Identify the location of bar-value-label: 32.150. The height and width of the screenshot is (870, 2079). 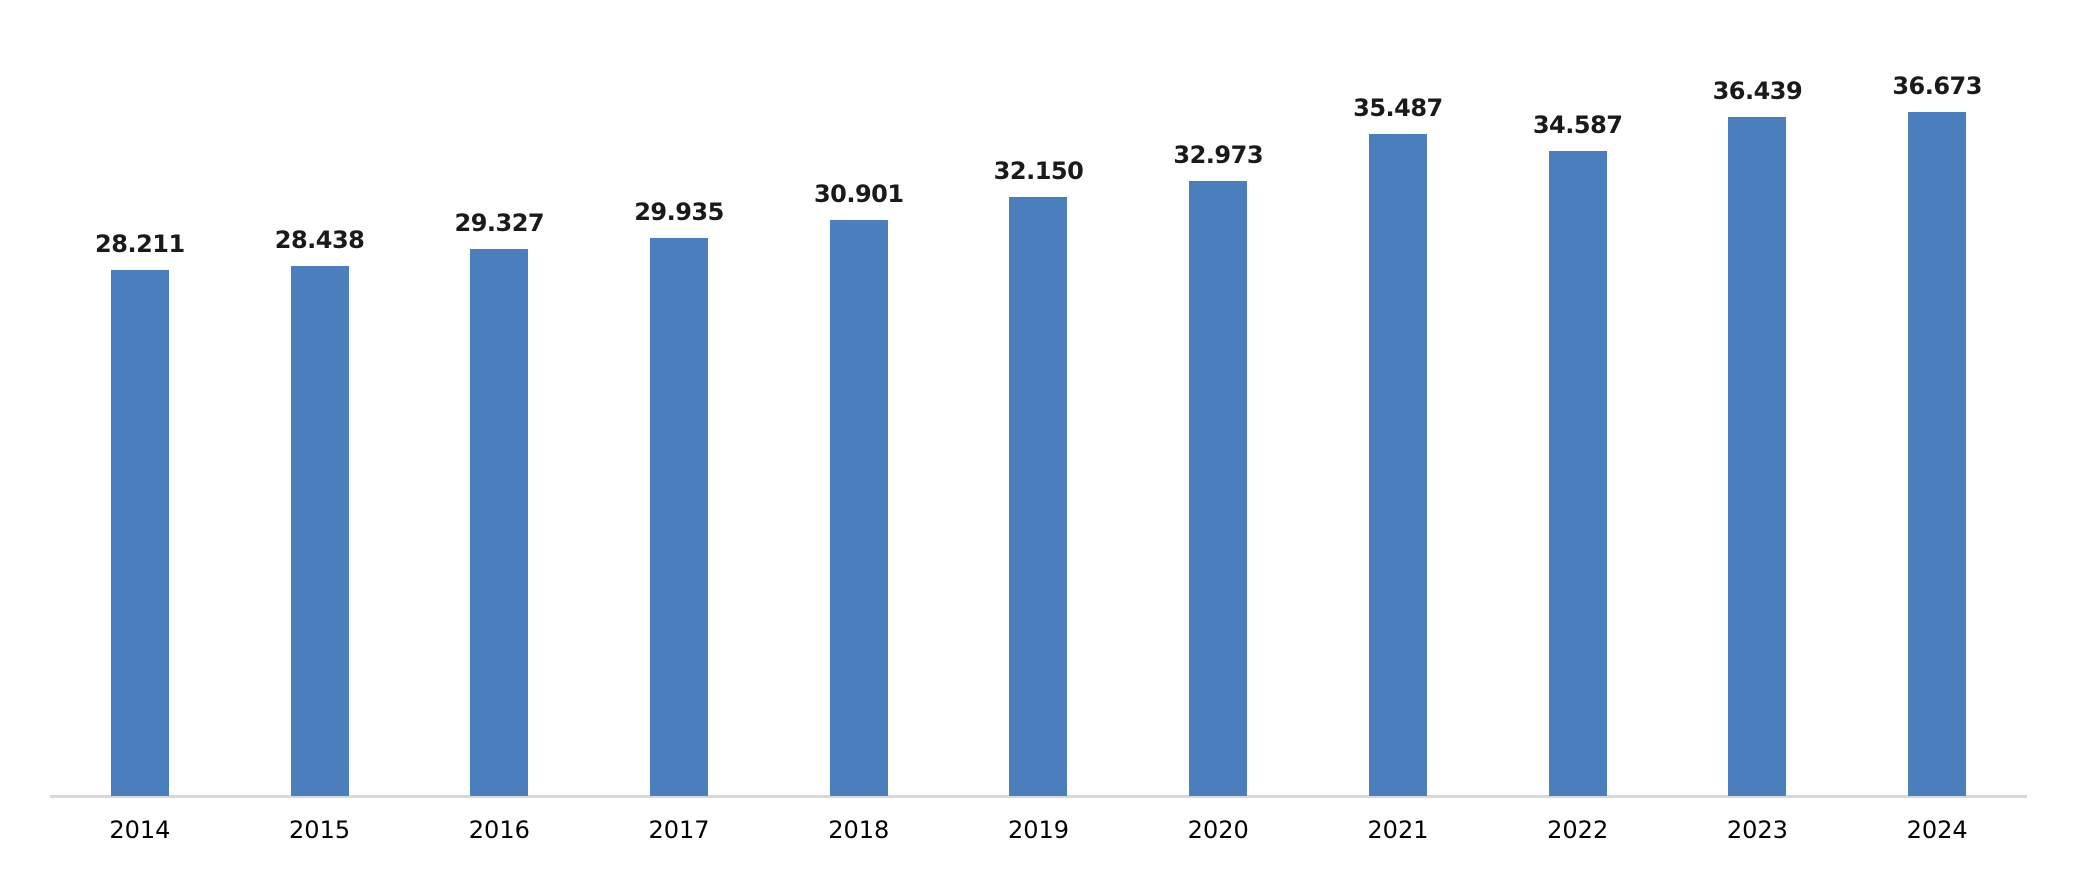
(1038, 170).